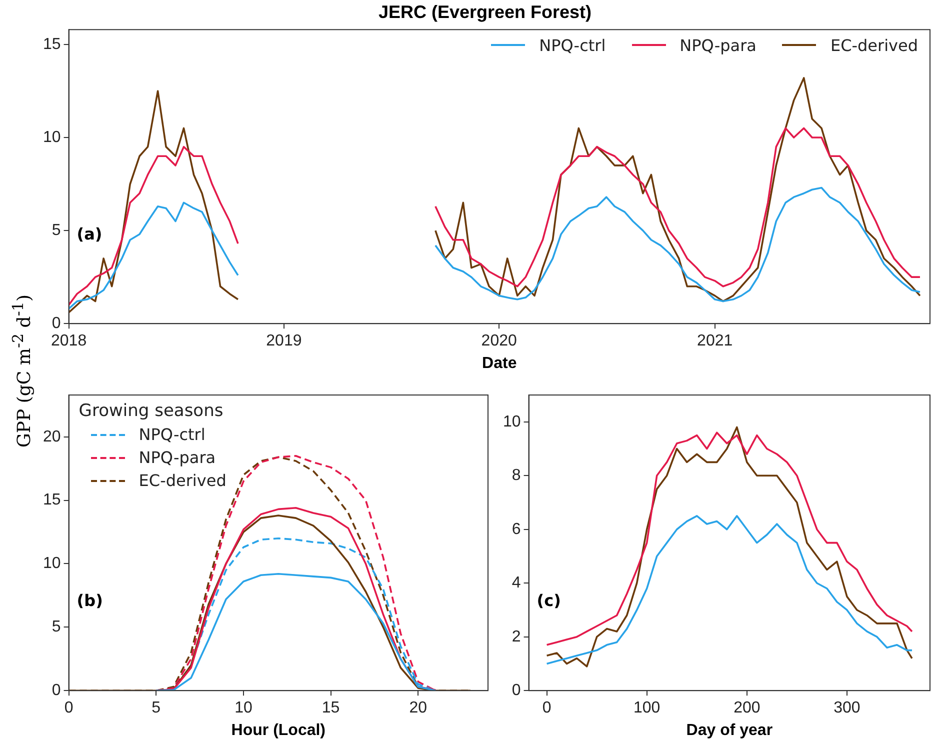  Describe the element at coordinates (485, 12) in the screenshot. I see `chart-title: JERC (Evergreen Forest)` at that location.